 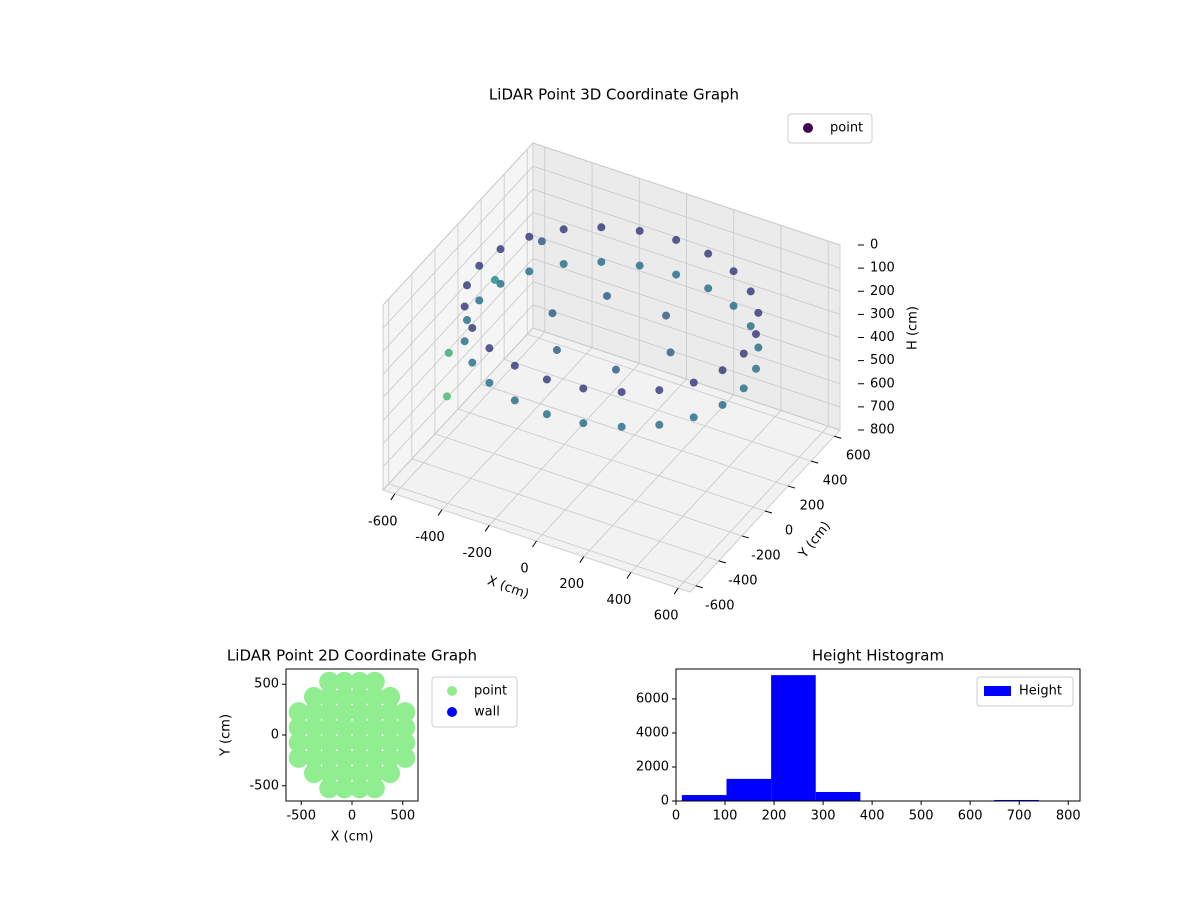 I want to click on x-tick-label: -600, so click(x=383, y=521).